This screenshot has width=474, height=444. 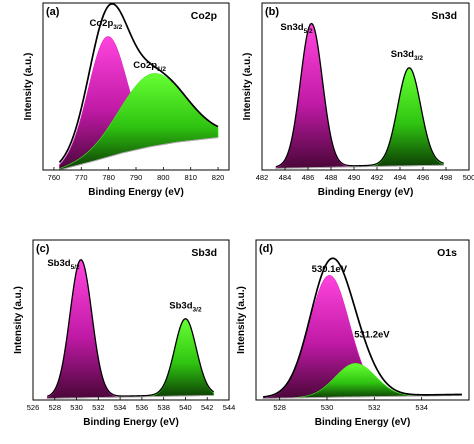 What do you see at coordinates (331, 177) in the screenshot?
I see `x-tick-label: 488` at bounding box center [331, 177].